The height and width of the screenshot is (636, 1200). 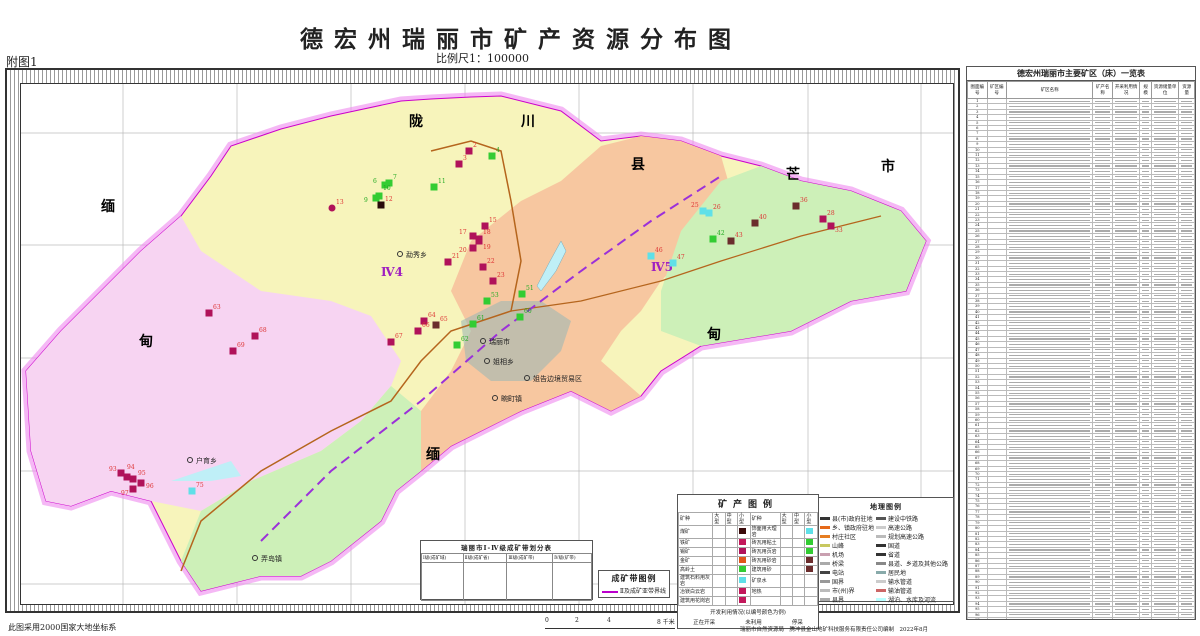 What do you see at coordinates (886, 506) in the screenshot?
I see `geo-legend-title: 地理图例` at bounding box center [886, 506].